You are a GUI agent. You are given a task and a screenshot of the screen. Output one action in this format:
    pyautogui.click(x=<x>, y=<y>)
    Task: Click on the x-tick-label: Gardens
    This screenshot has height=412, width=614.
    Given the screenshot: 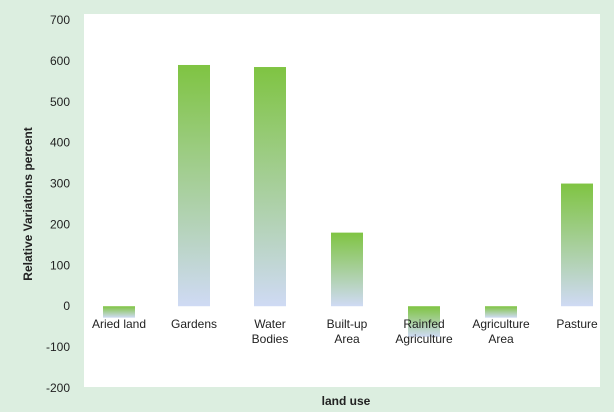 What is the action you would take?
    pyautogui.click(x=194, y=324)
    